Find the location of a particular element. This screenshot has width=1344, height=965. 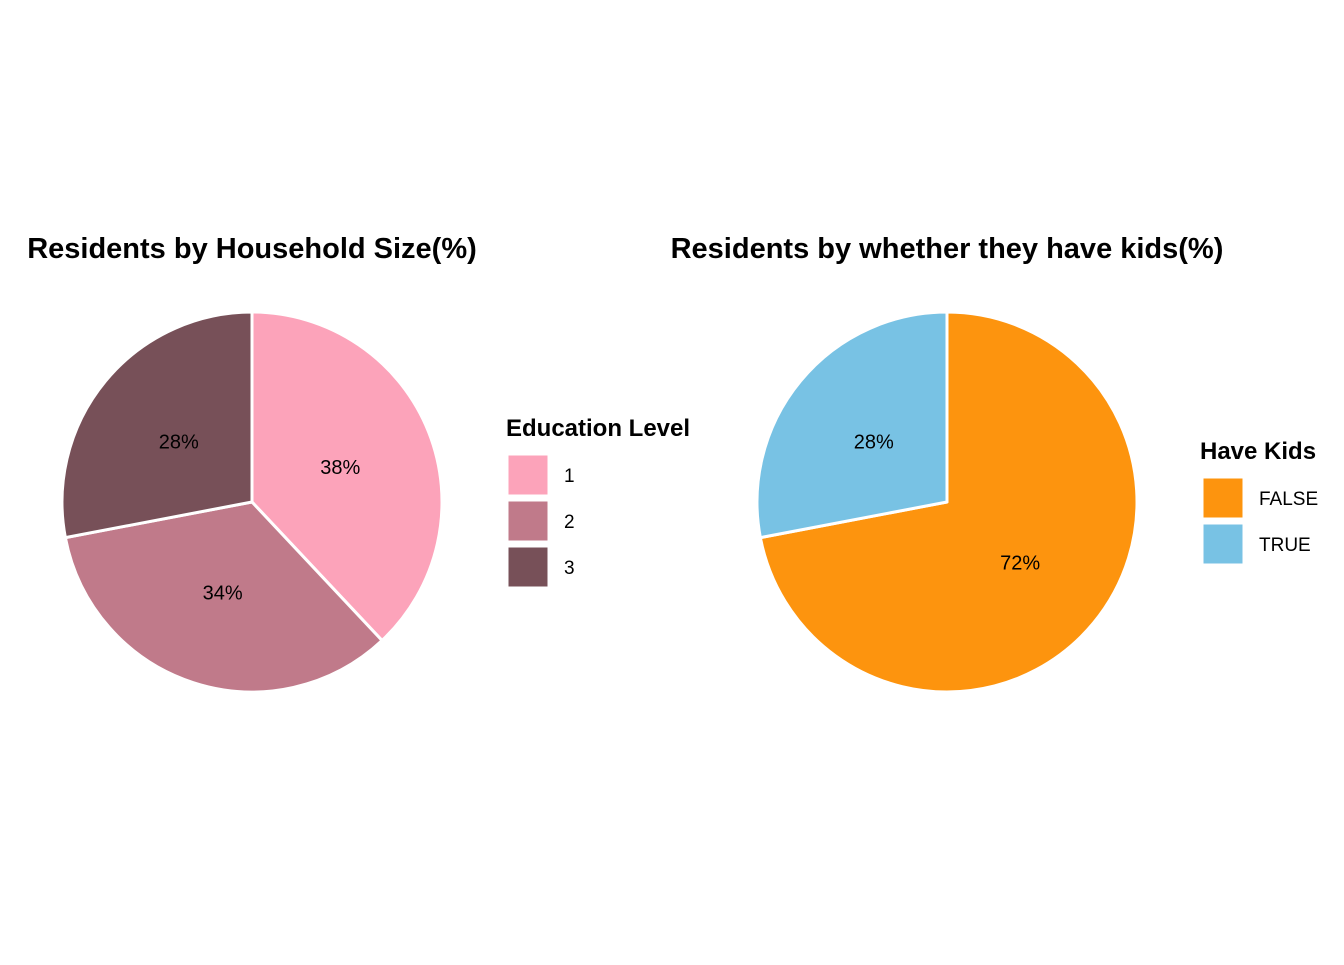

pie-slice-labels: 38% 34% 28% is located at coordinates (260, 517).